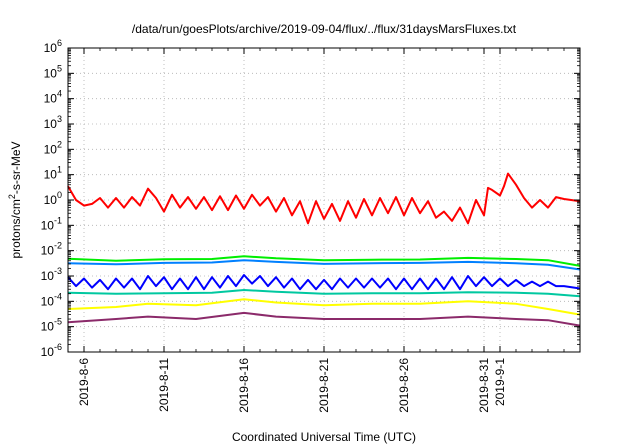 The height and width of the screenshot is (448, 640). I want to click on y-axis-label-sup: 2, so click(12, 196).